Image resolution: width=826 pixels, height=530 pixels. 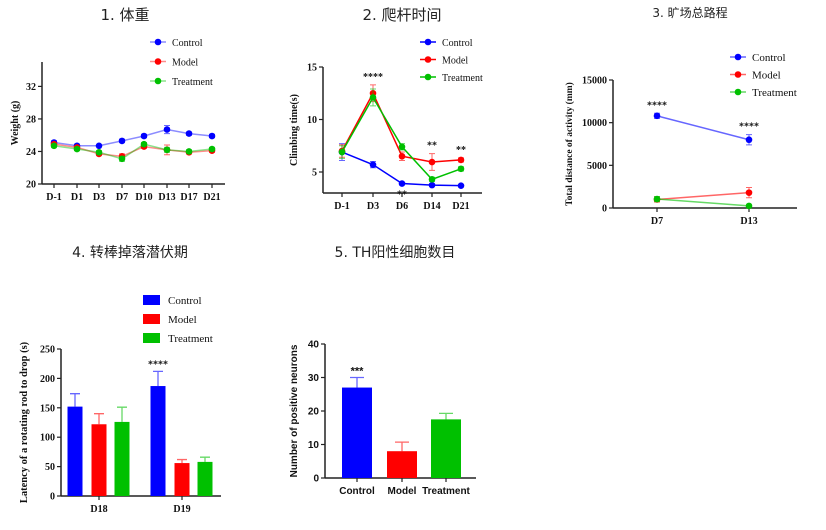 I want to click on y-tick-label: 40, so click(x=314, y=345).